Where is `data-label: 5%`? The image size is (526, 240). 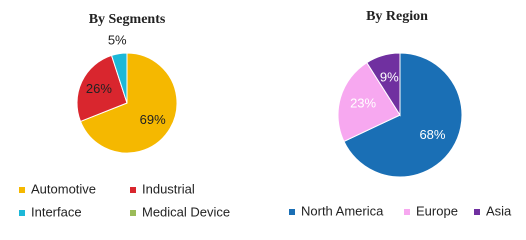
data-label: 5% is located at coordinates (117, 40).